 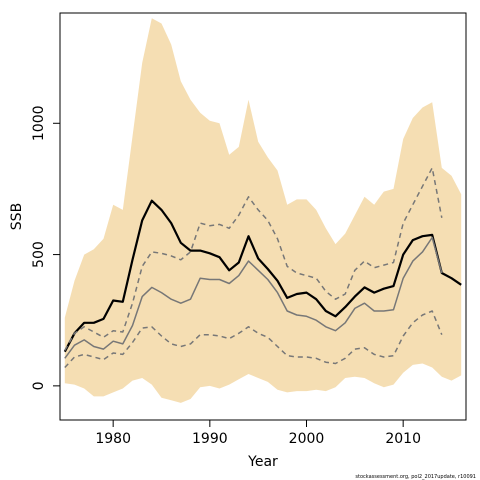 What do you see at coordinates (403, 439) in the screenshot?
I see `x-tick-label: 2010` at bounding box center [403, 439].